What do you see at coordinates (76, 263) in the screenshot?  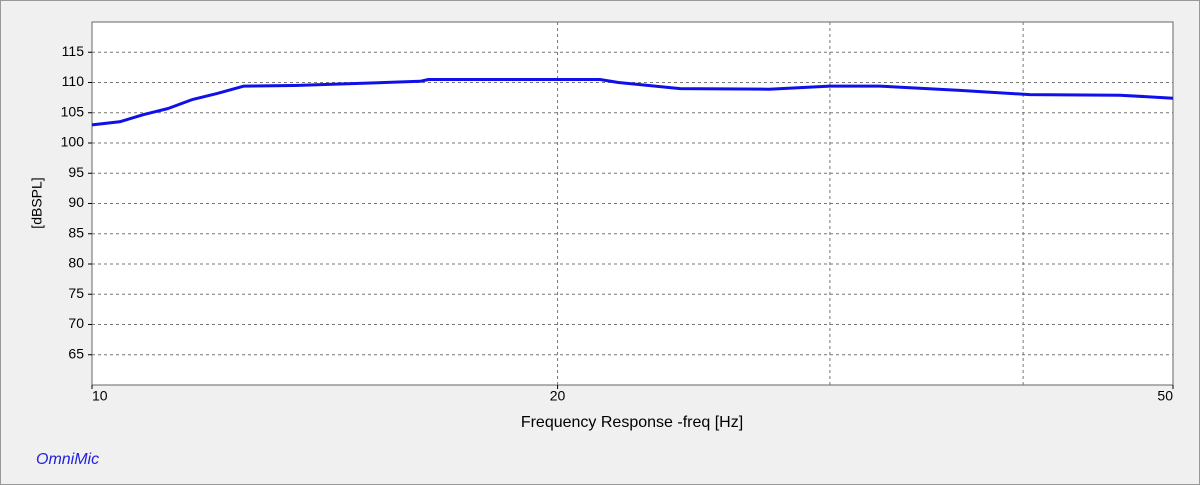 I see `y-tick-label: 80` at bounding box center [76, 263].